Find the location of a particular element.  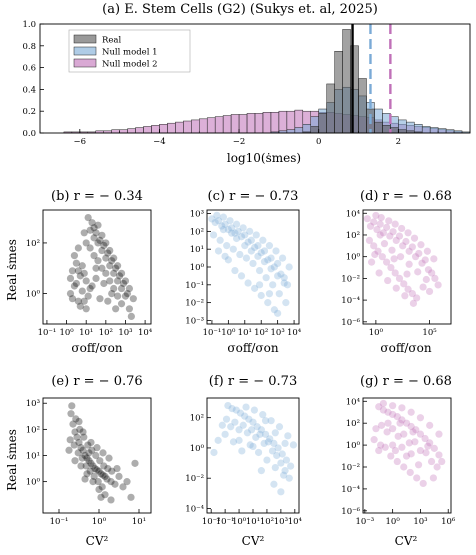

x-tick-label: 2 is located at coordinates (398, 142).